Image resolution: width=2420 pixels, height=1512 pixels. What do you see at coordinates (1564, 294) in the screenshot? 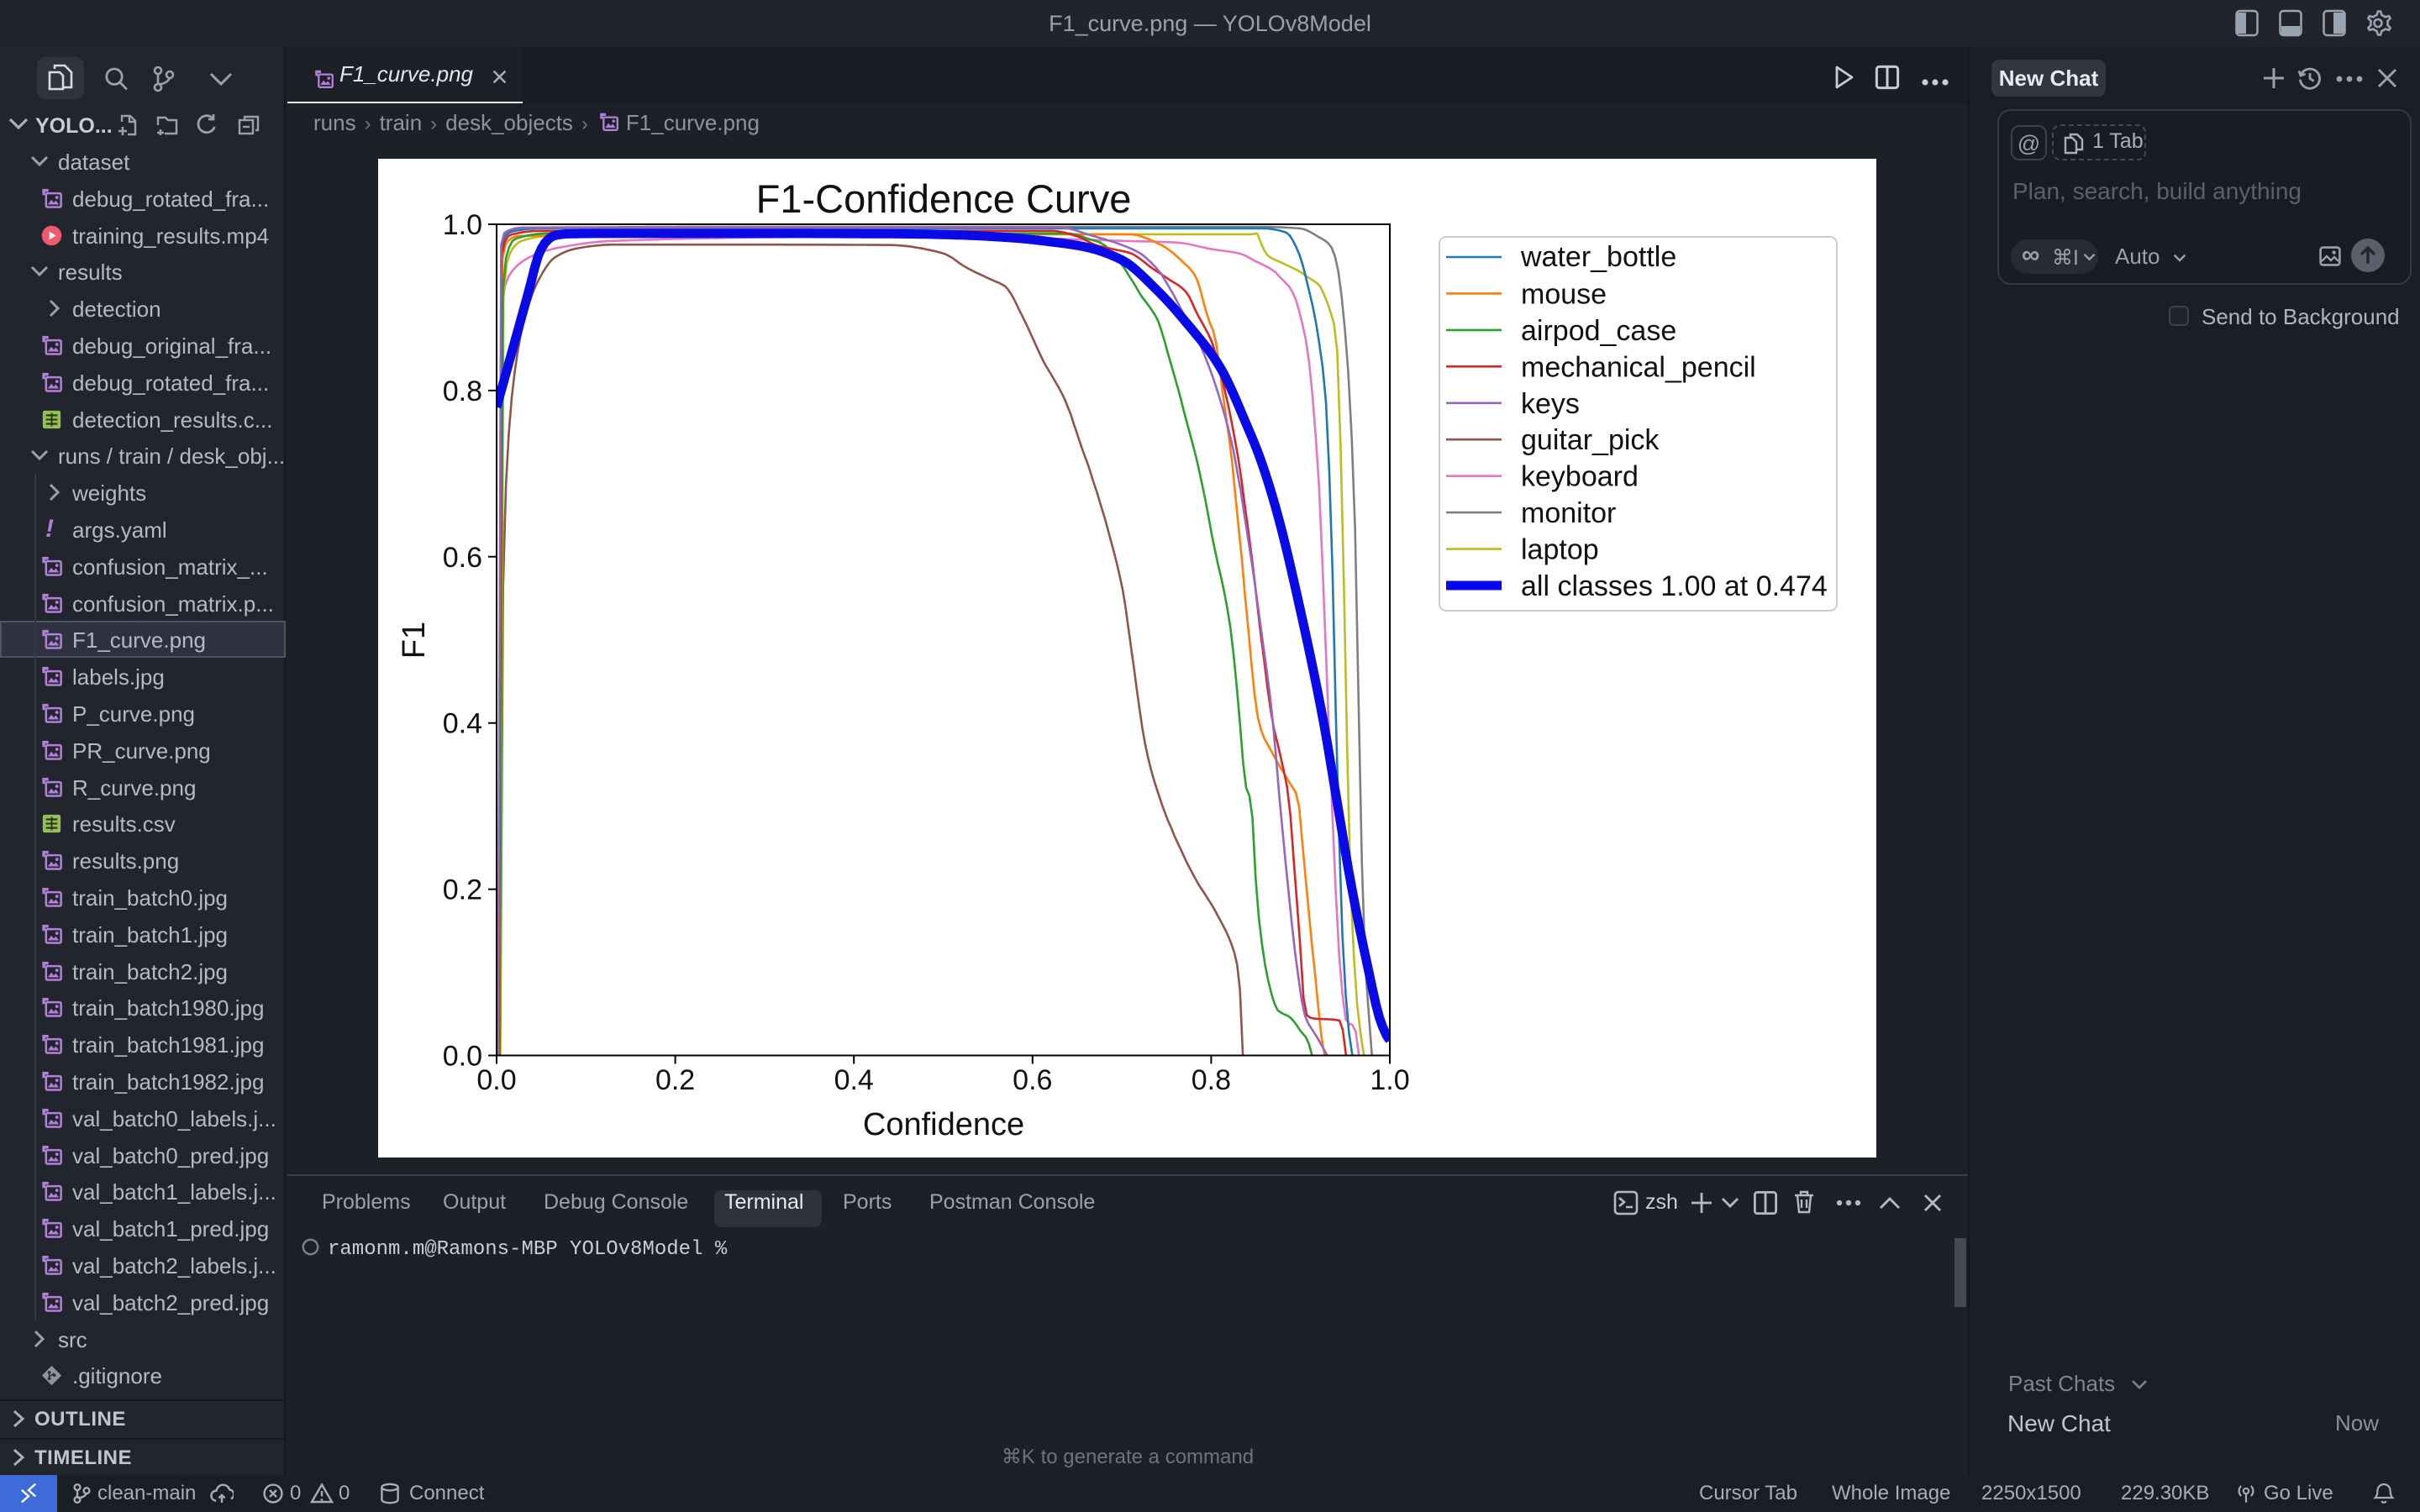
I see `svg-text: mouse` at bounding box center [1564, 294].